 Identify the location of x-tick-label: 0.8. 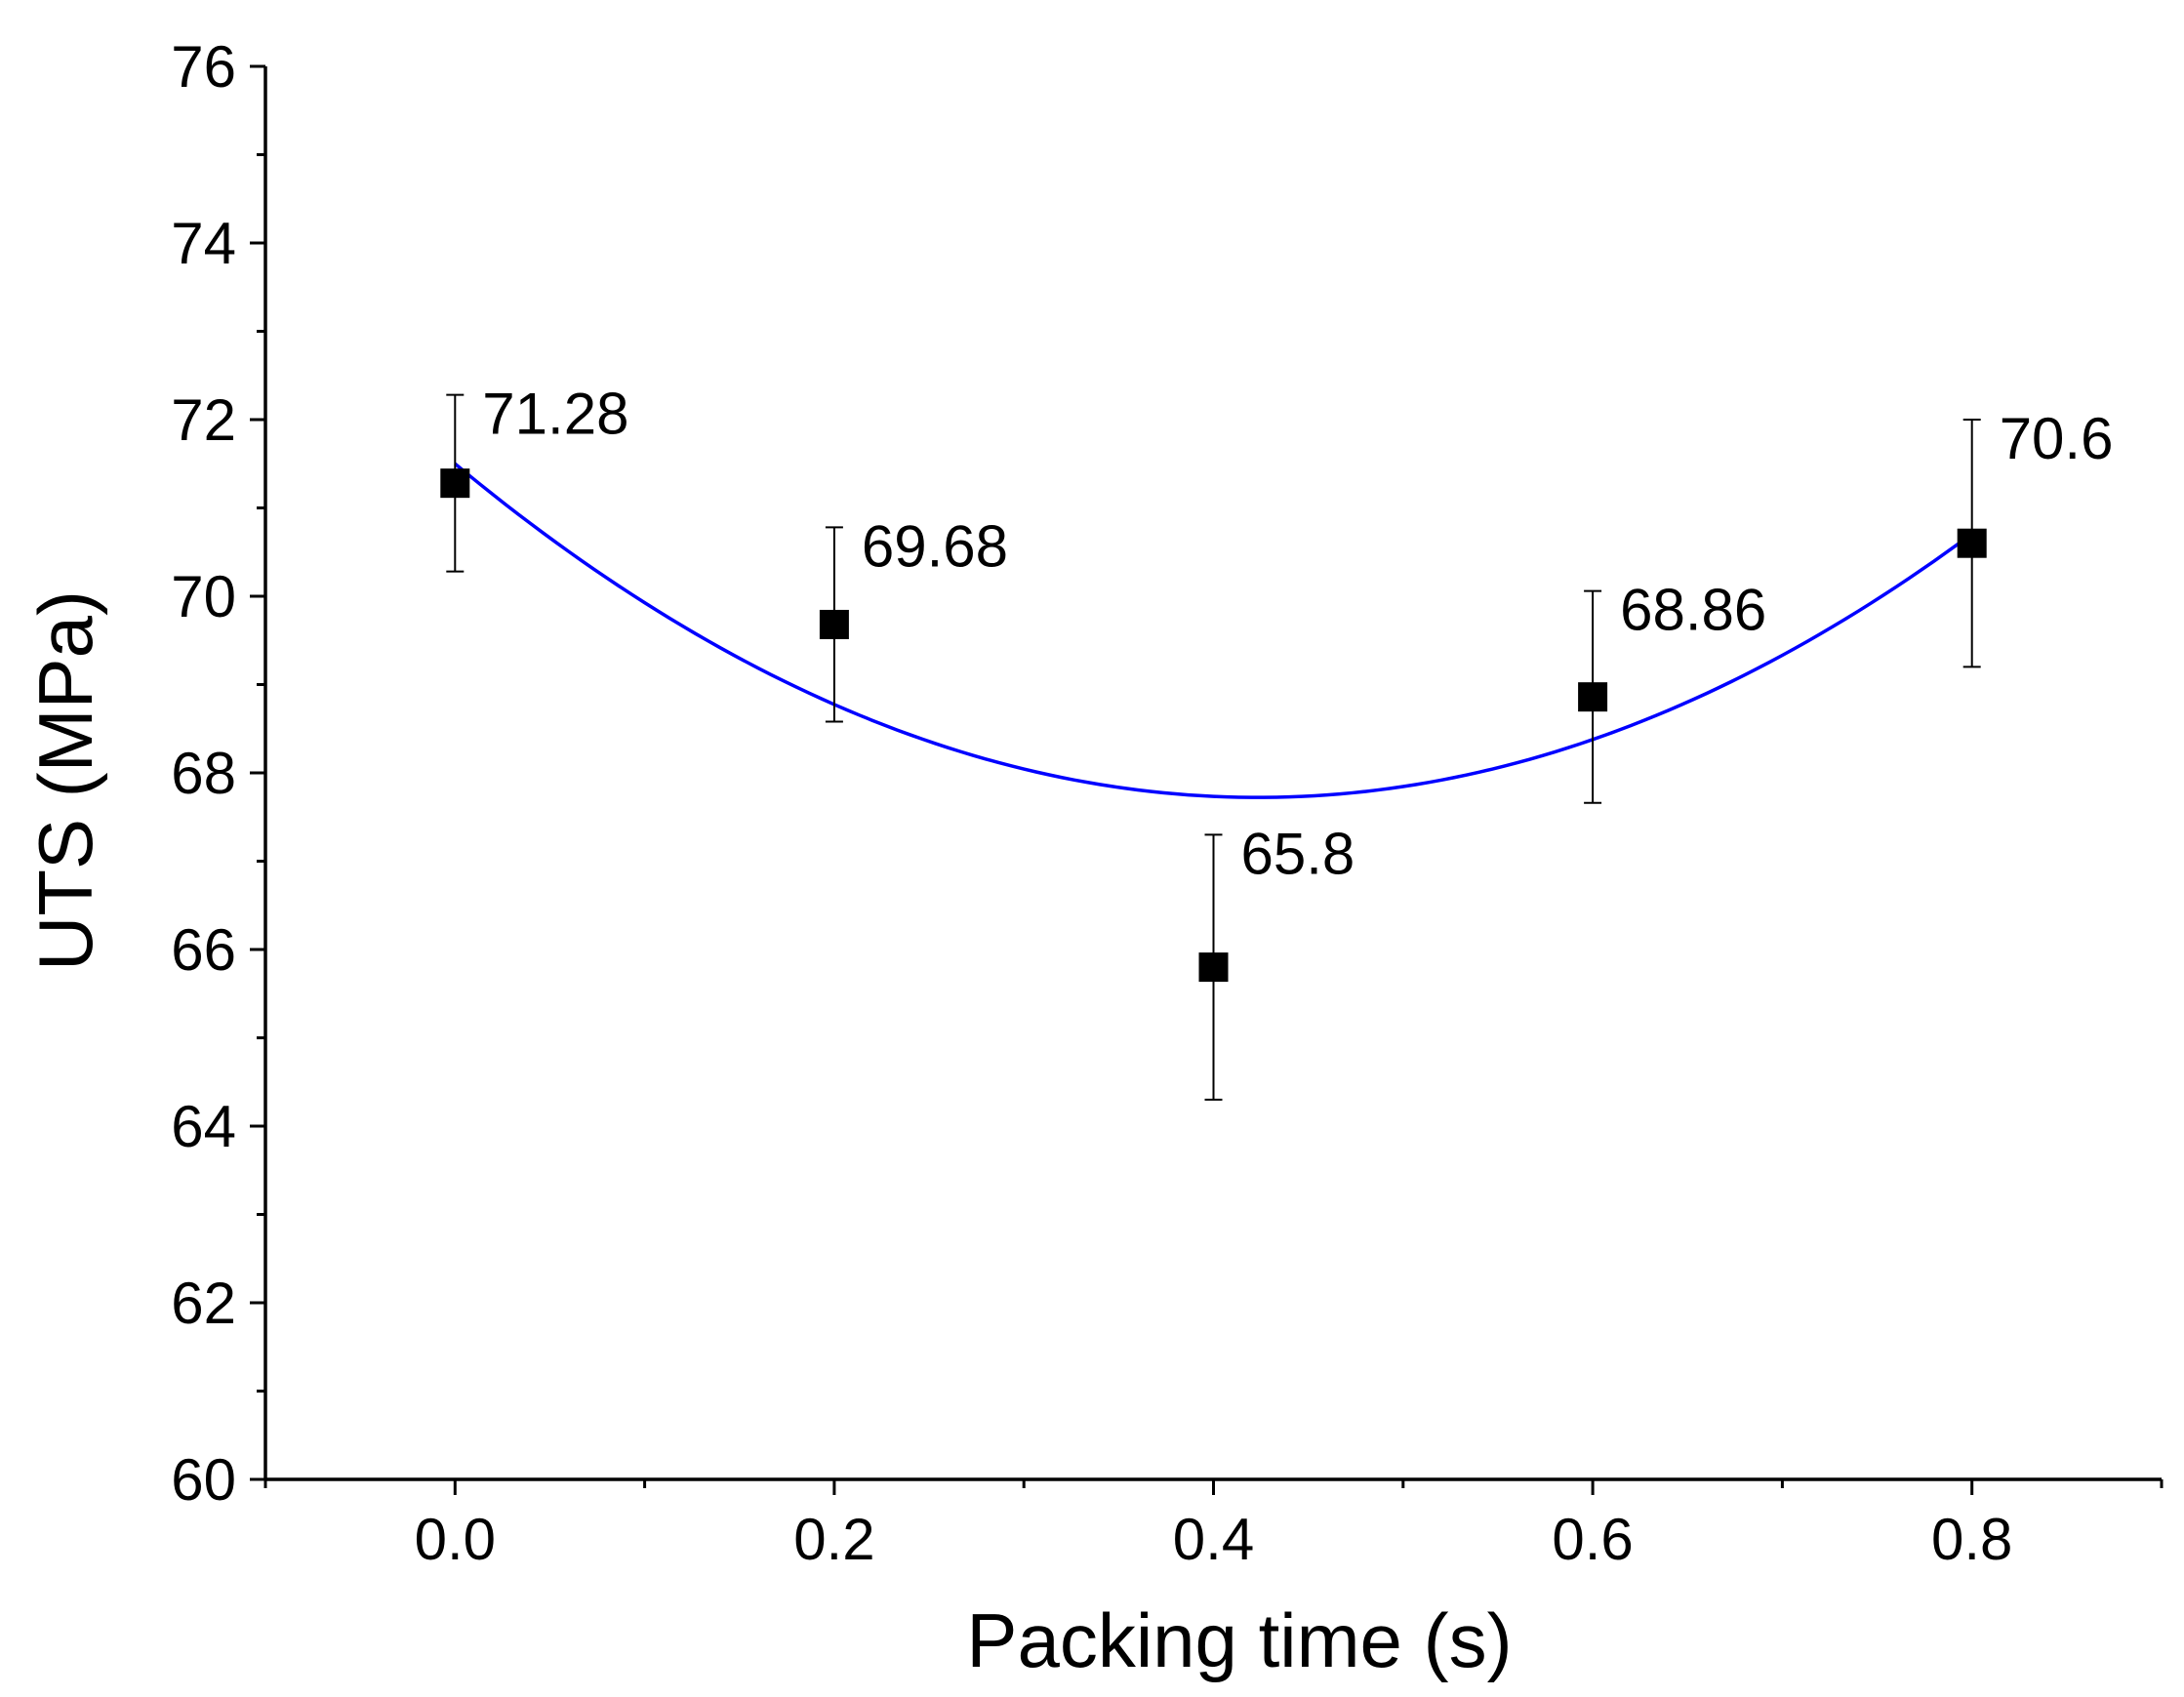
(1971, 1539).